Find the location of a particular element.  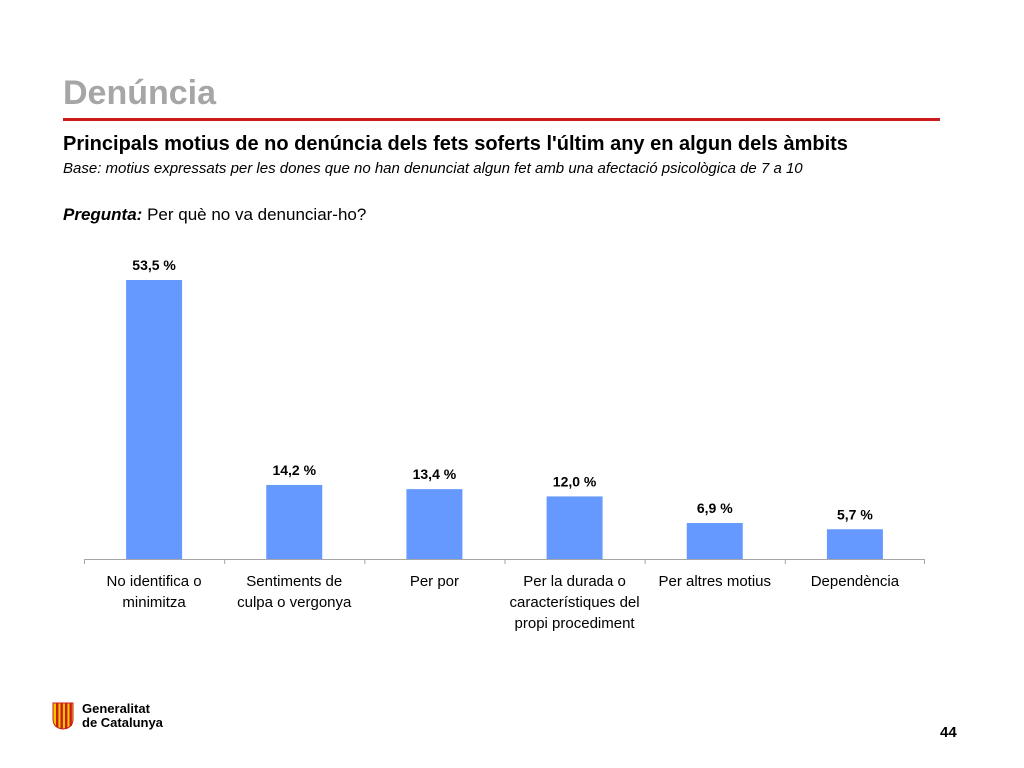

category-label: No identifica o is located at coordinates (154, 581).